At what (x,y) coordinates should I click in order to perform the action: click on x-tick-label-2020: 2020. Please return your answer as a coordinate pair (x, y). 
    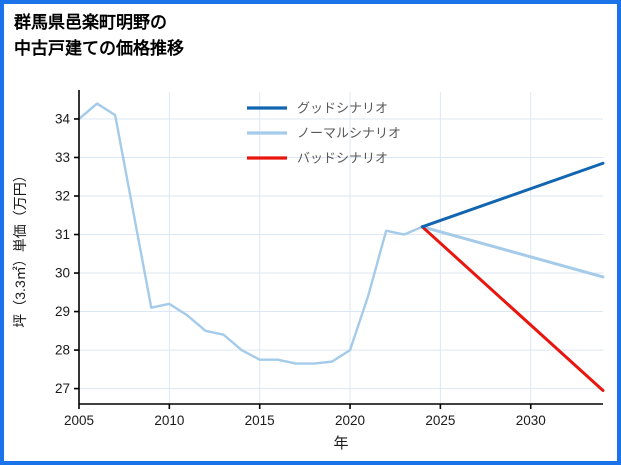
    Looking at the image, I should click on (350, 420).